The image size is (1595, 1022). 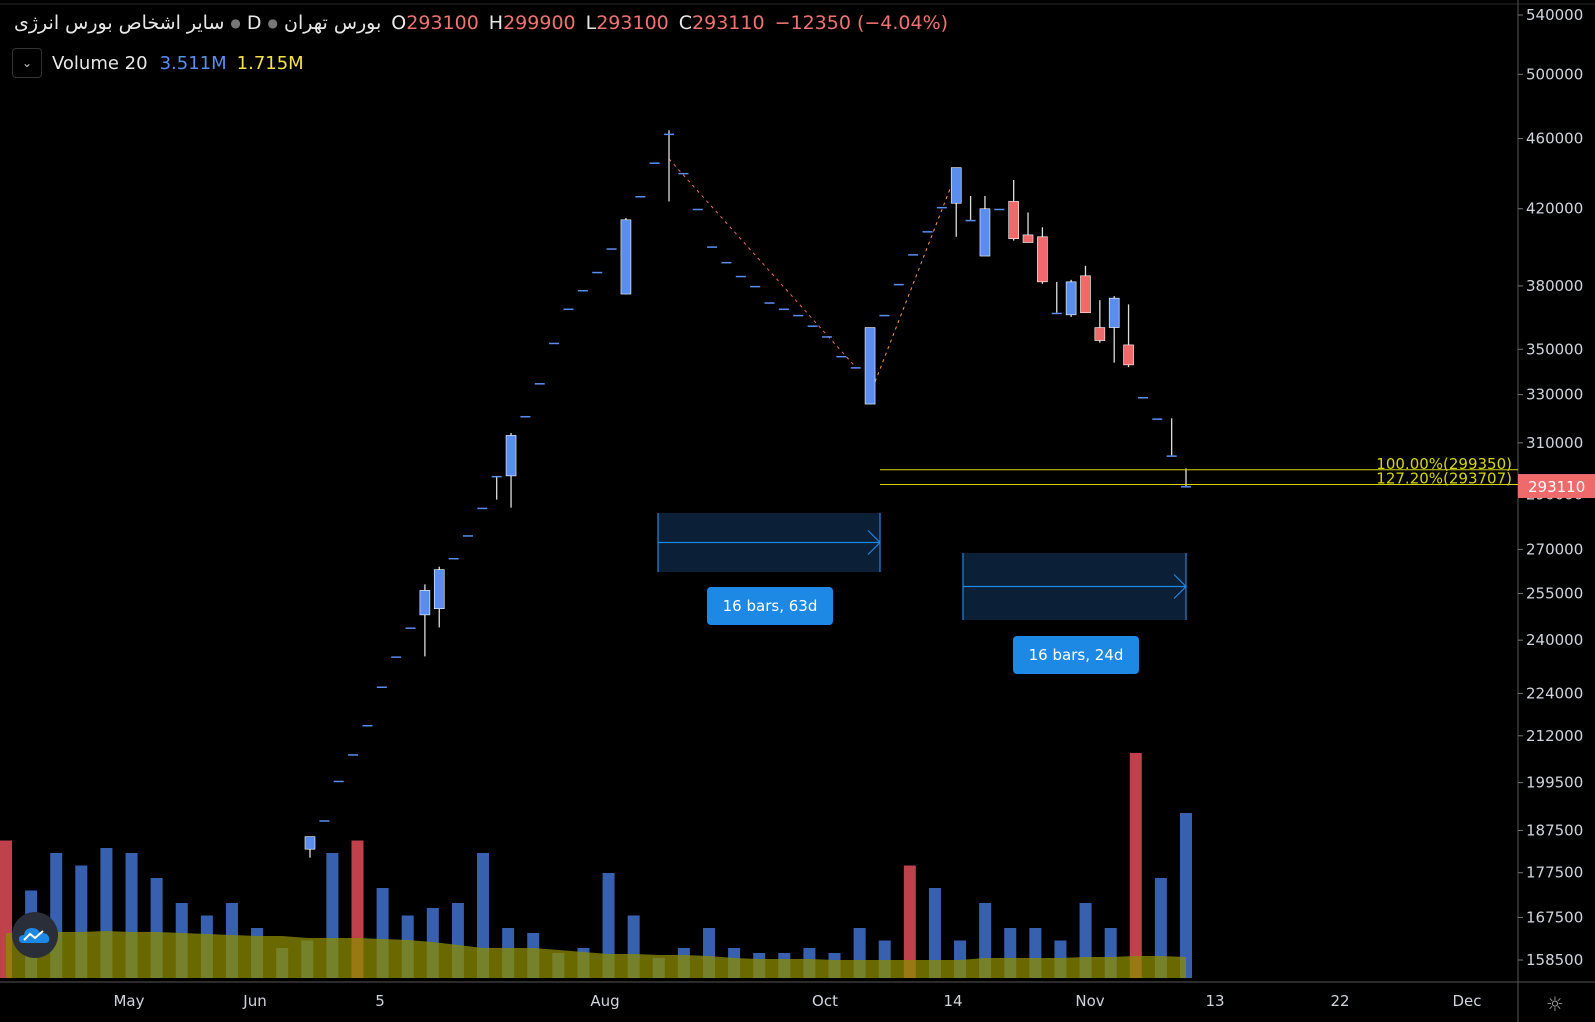 What do you see at coordinates (1554, 139) in the screenshot?
I see `price-tick-label: 460000` at bounding box center [1554, 139].